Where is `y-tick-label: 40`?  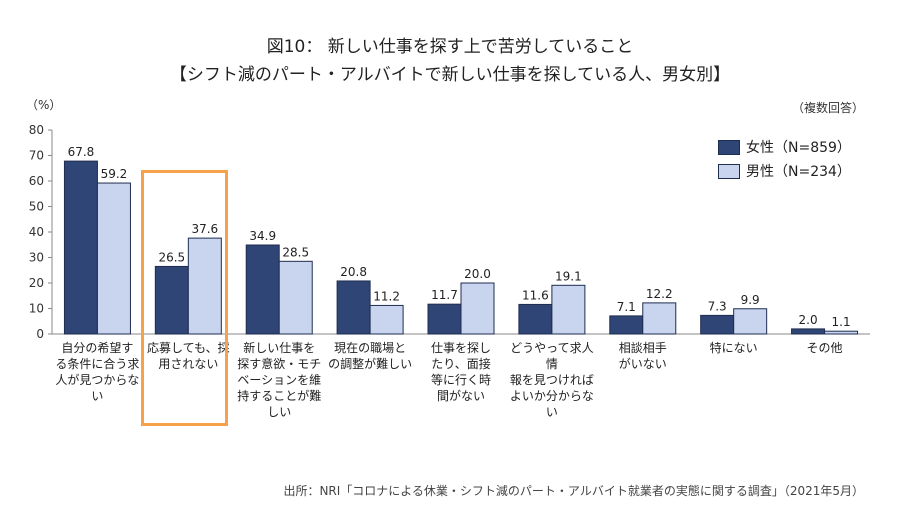
y-tick-label: 40 is located at coordinates (36, 232).